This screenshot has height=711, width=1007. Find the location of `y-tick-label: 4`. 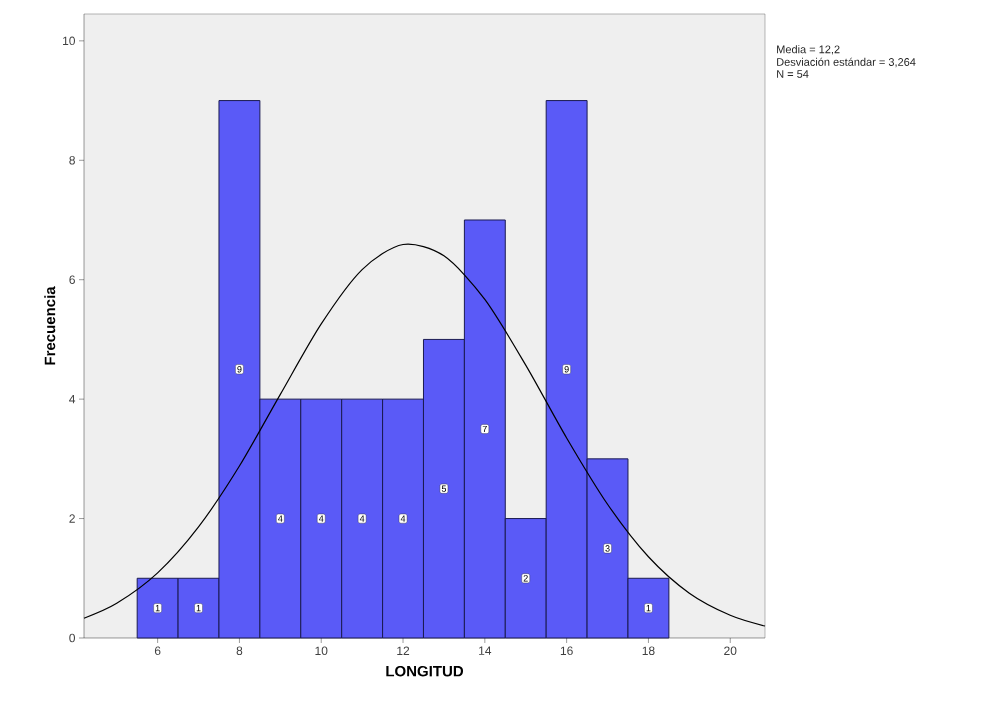

y-tick-label: 4 is located at coordinates (72, 399).